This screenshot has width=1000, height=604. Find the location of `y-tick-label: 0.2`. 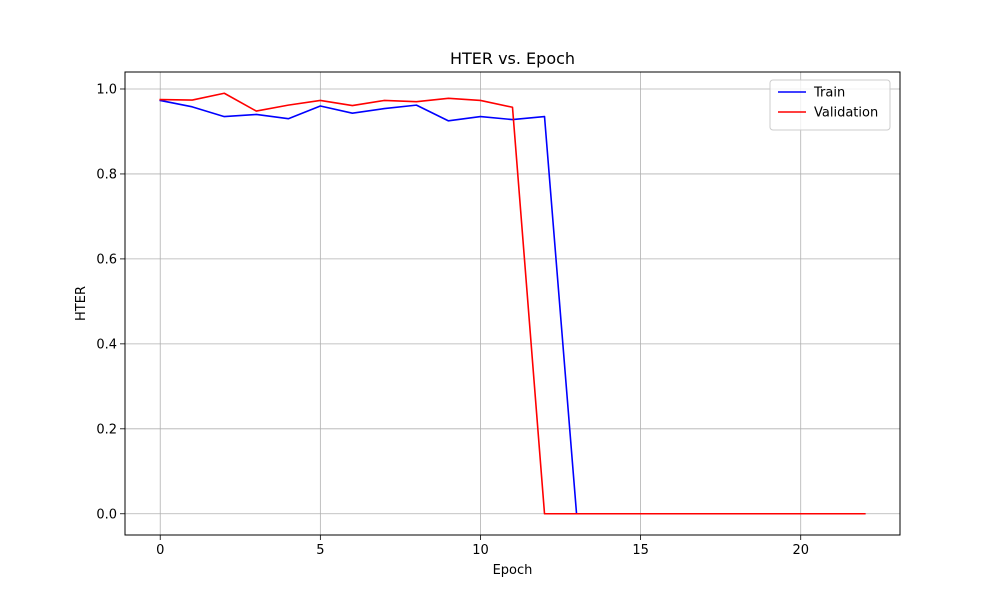

y-tick-label: 0.2 is located at coordinates (106, 429).